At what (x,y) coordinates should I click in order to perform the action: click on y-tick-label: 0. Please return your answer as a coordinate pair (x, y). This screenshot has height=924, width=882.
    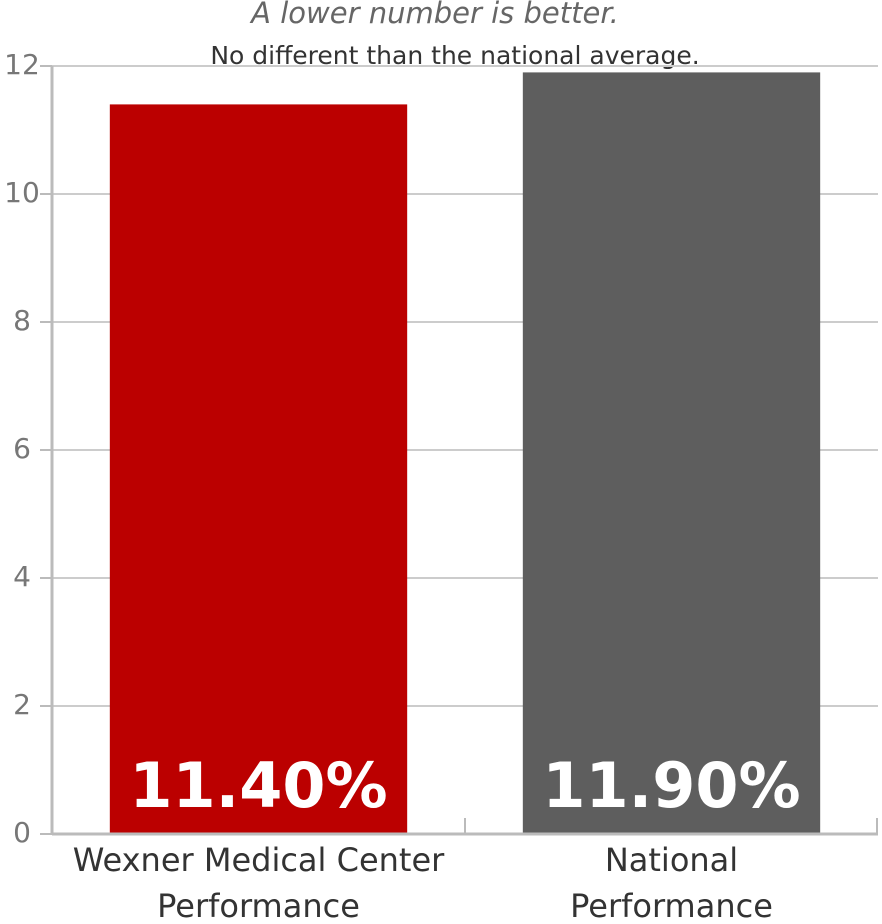
    Looking at the image, I should click on (22, 832).